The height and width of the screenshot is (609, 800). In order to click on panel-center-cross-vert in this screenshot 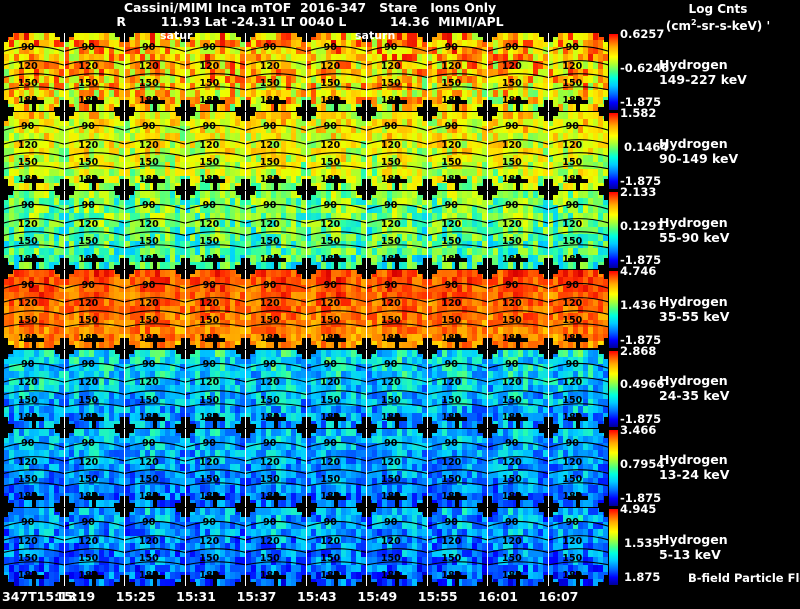, I will do `click(94, 104)`.